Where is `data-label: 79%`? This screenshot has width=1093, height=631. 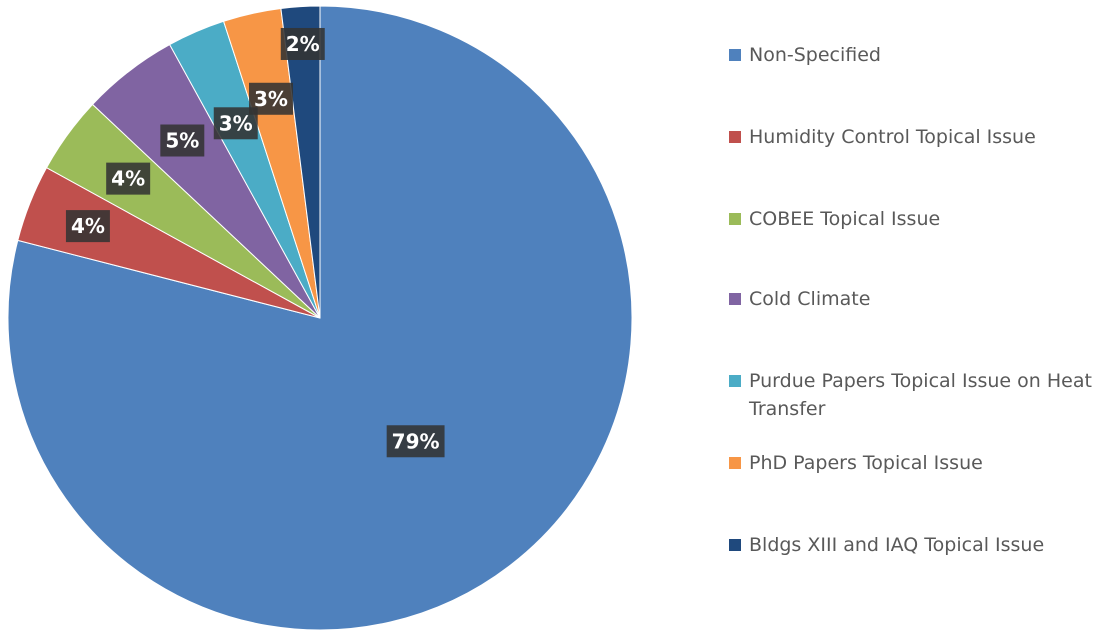 data-label: 79% is located at coordinates (416, 441).